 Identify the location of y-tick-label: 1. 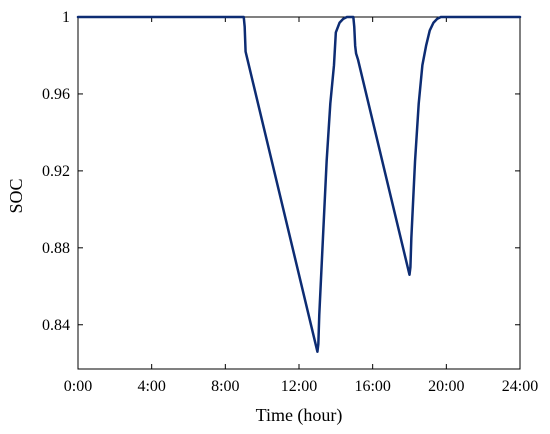
(66, 17).